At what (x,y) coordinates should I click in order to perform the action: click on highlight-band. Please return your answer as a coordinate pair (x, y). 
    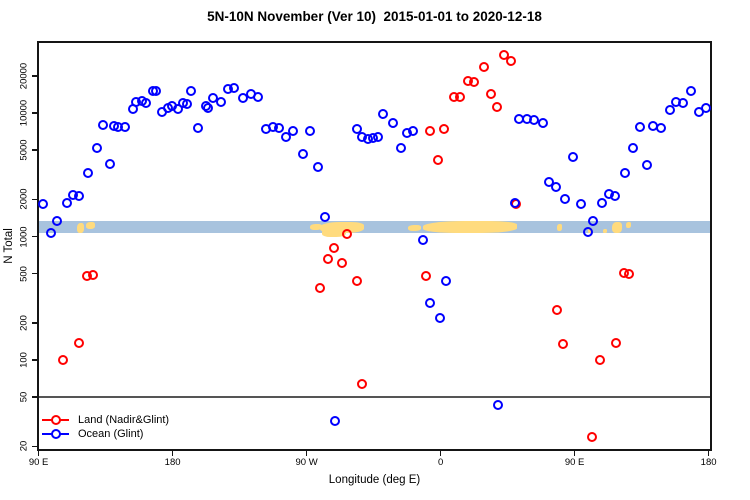
    Looking at the image, I should click on (374, 227).